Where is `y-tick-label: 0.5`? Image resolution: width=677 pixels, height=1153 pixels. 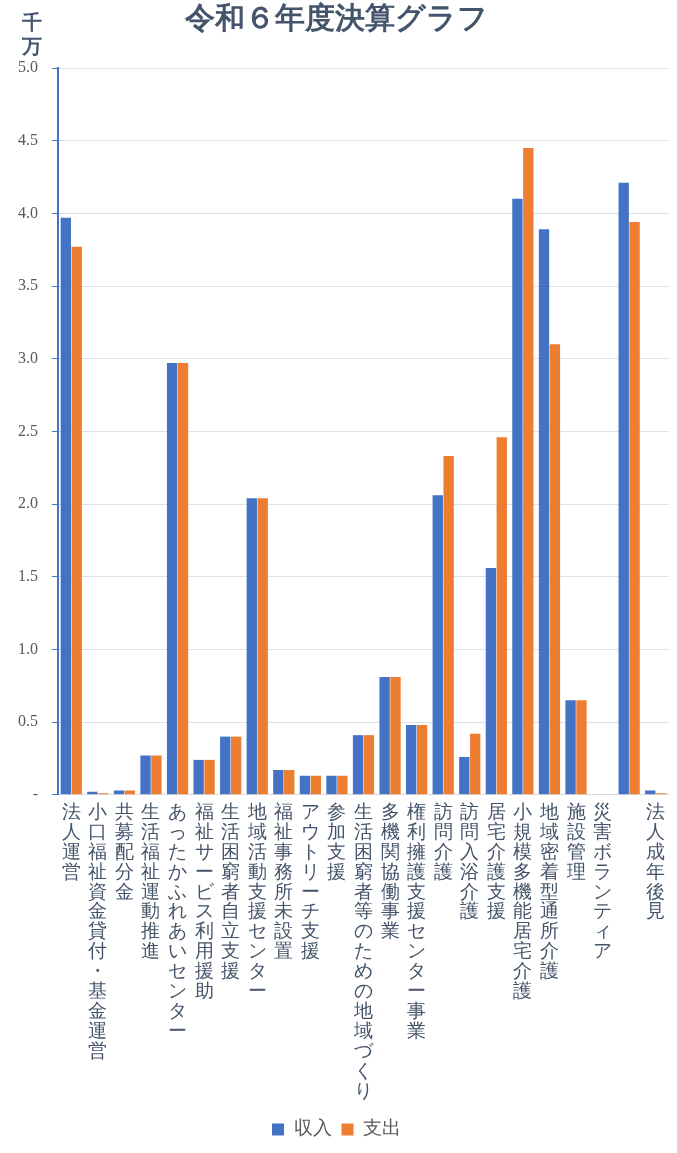 y-tick-label: 0.5 is located at coordinates (28, 721).